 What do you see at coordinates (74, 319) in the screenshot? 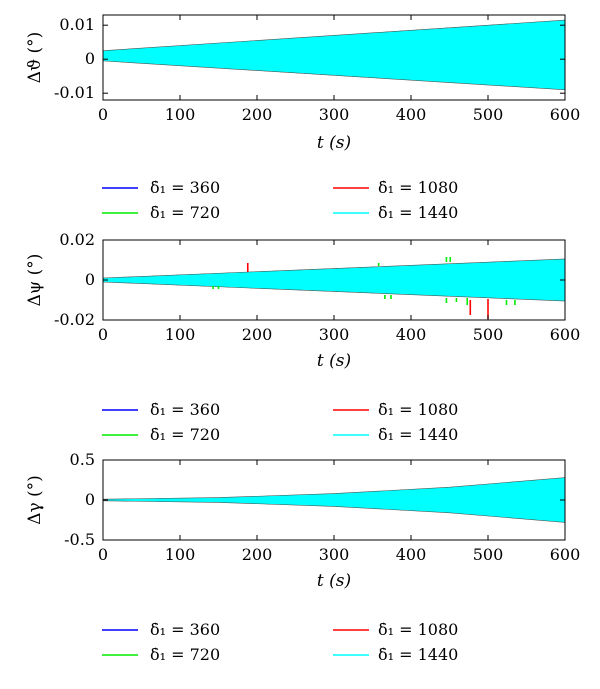
I see `y-tick-label: -0.02` at bounding box center [74, 319].